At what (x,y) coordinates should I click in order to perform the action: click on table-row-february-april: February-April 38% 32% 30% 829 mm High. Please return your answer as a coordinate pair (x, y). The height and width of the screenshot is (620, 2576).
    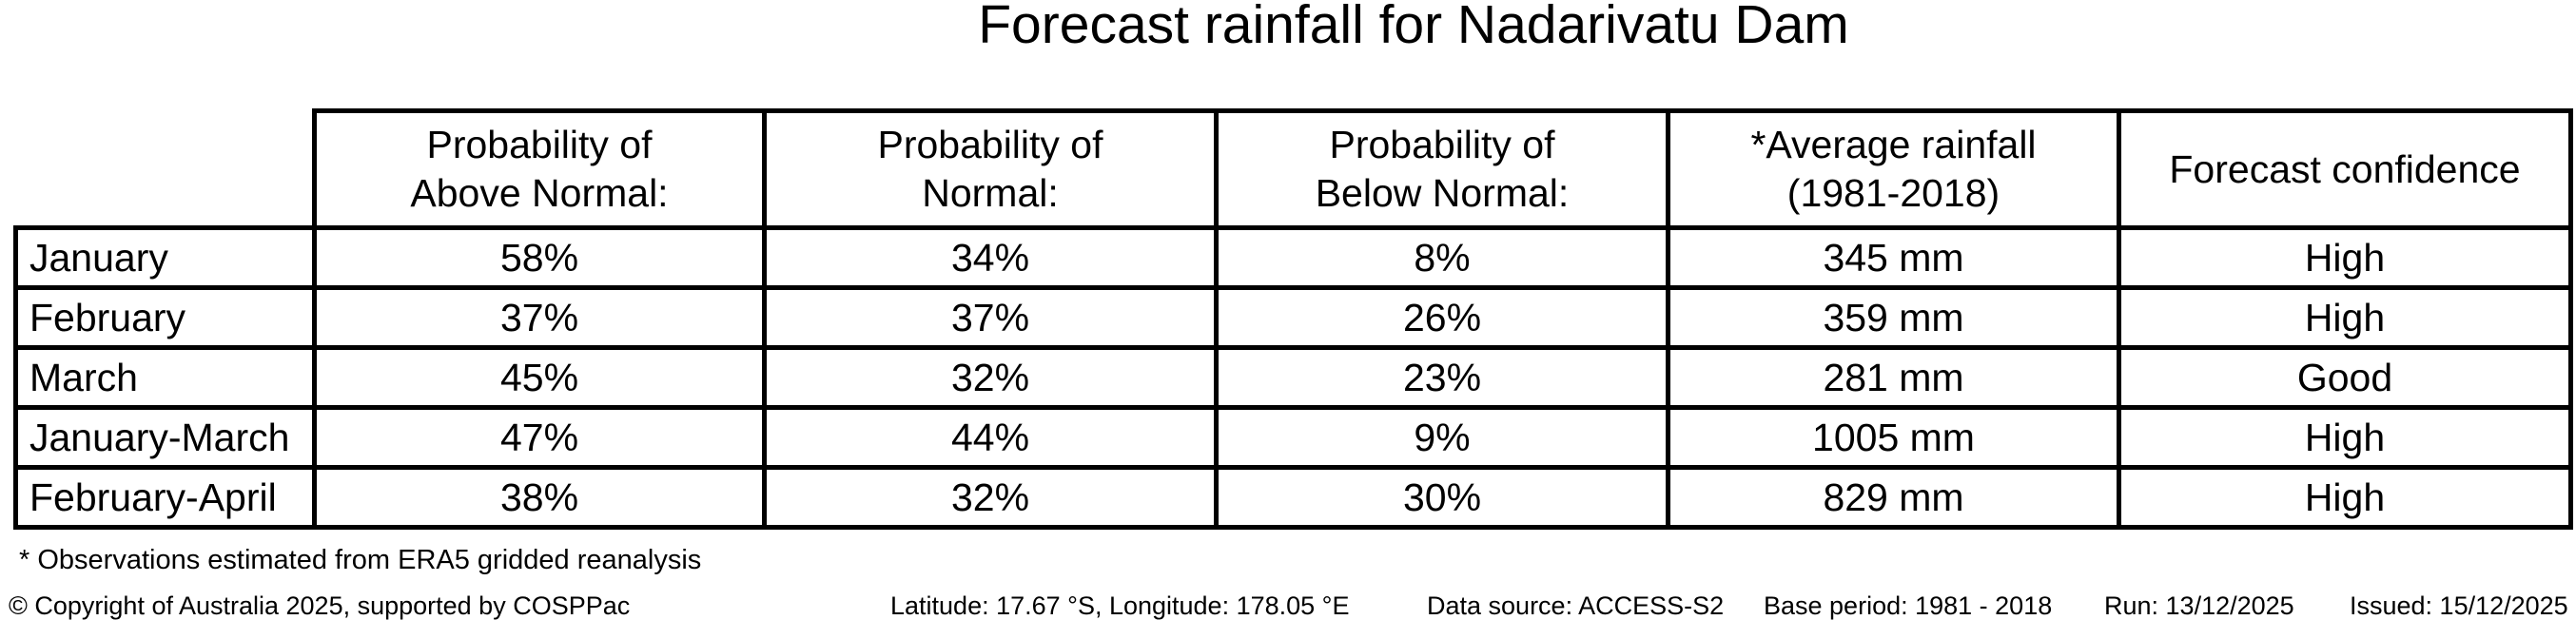
    Looking at the image, I should click on (1293, 497).